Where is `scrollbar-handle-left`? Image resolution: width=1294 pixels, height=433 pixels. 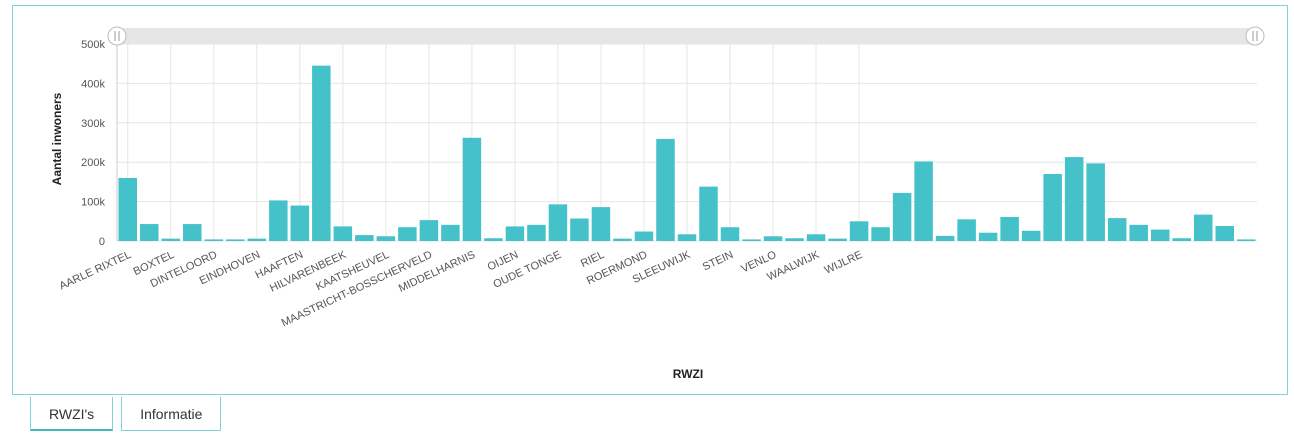
scrollbar-handle-left is located at coordinates (117, 36).